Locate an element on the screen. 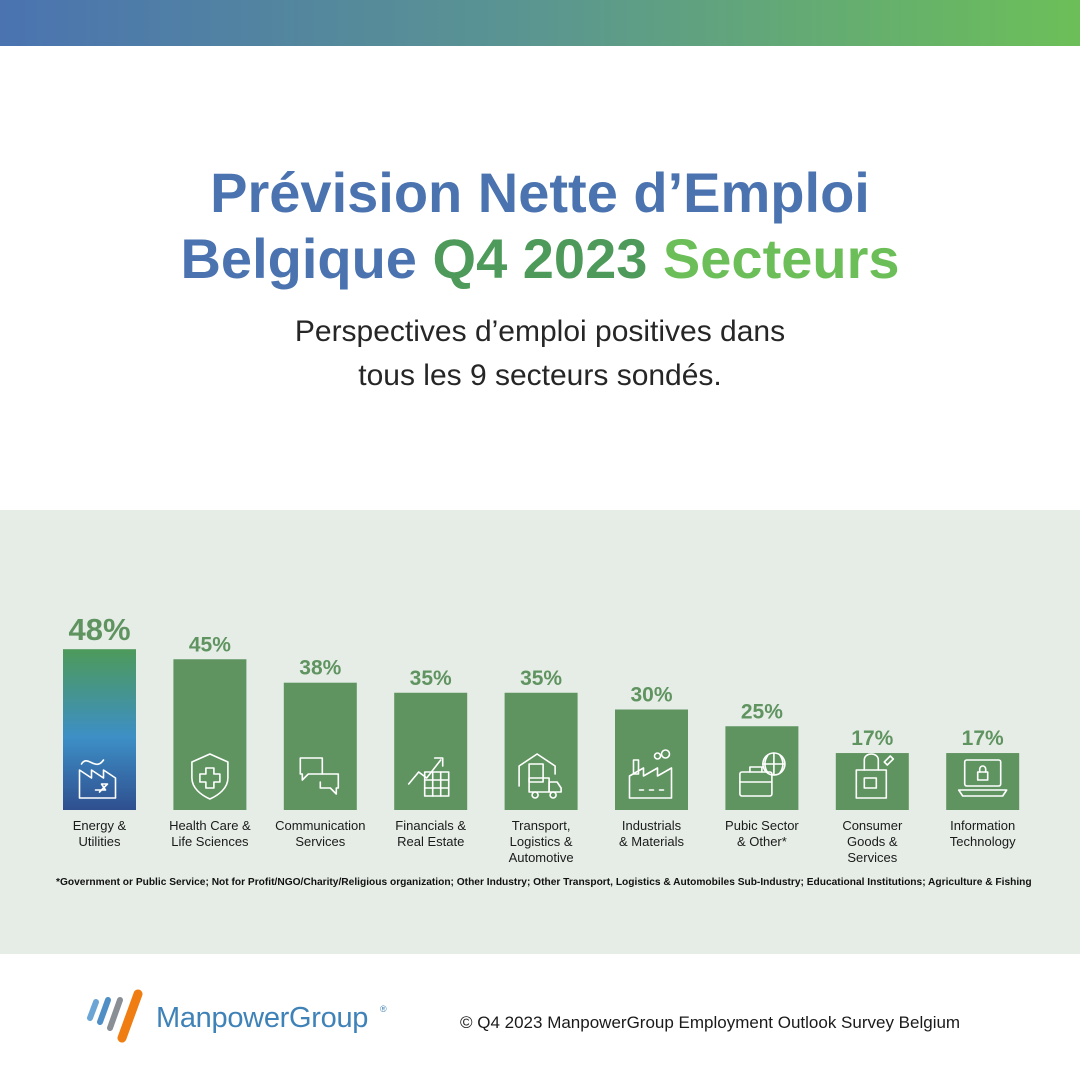 The image size is (1080, 1080). category-label-1: Health Care & Life Sciences is located at coordinates (210, 833).